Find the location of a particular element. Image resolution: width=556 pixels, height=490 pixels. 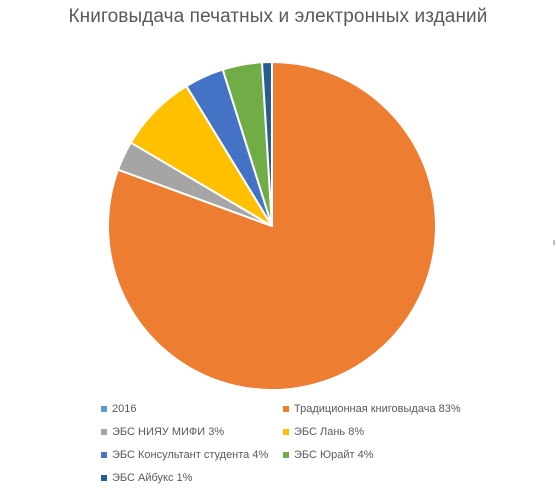

legend-item: Традиционная книговыдача 83% is located at coordinates (372, 409).